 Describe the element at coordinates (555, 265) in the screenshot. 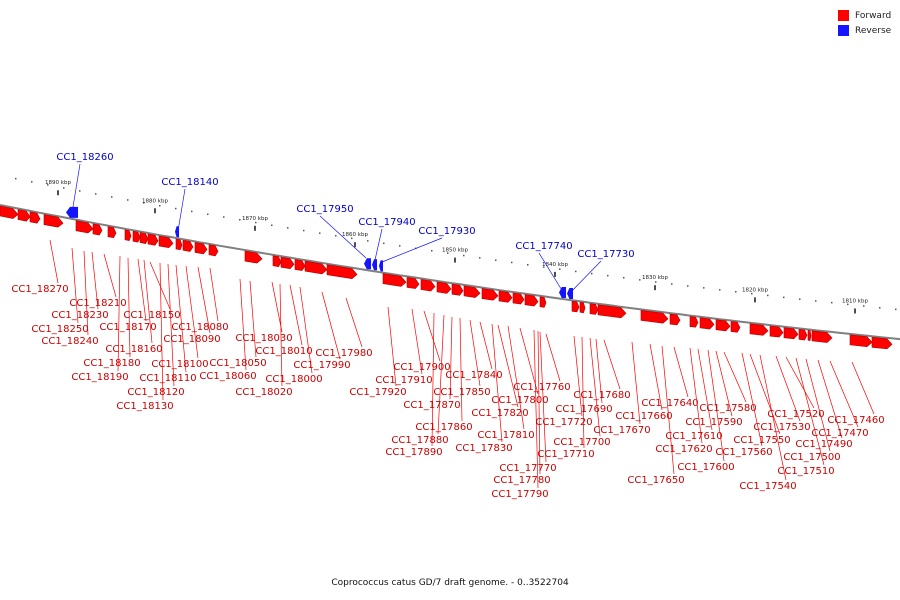

I see `scale-label: 1840 kbp` at that location.